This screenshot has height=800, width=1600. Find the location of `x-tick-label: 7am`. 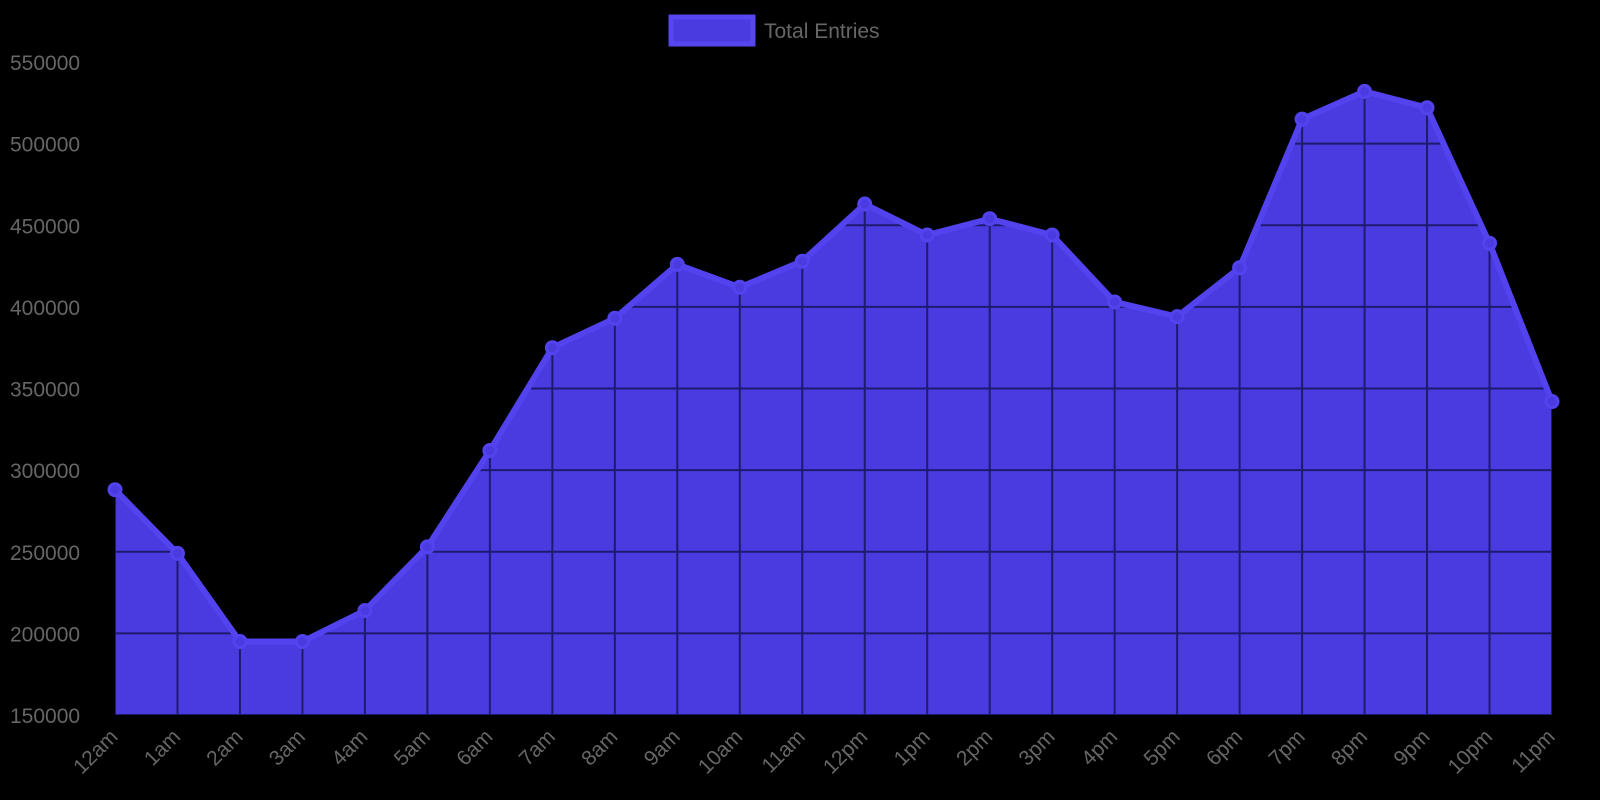

x-tick-label: 7am is located at coordinates (537, 747).